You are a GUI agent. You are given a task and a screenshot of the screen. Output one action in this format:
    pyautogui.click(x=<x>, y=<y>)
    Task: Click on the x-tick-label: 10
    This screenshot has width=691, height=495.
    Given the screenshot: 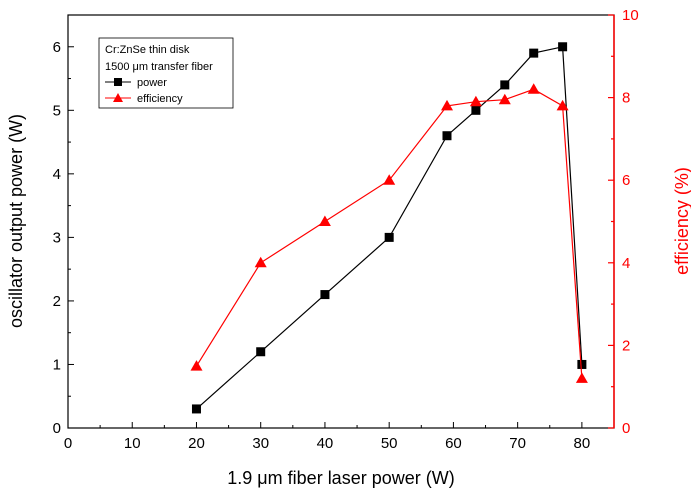 What is the action you would take?
    pyautogui.click(x=132, y=443)
    